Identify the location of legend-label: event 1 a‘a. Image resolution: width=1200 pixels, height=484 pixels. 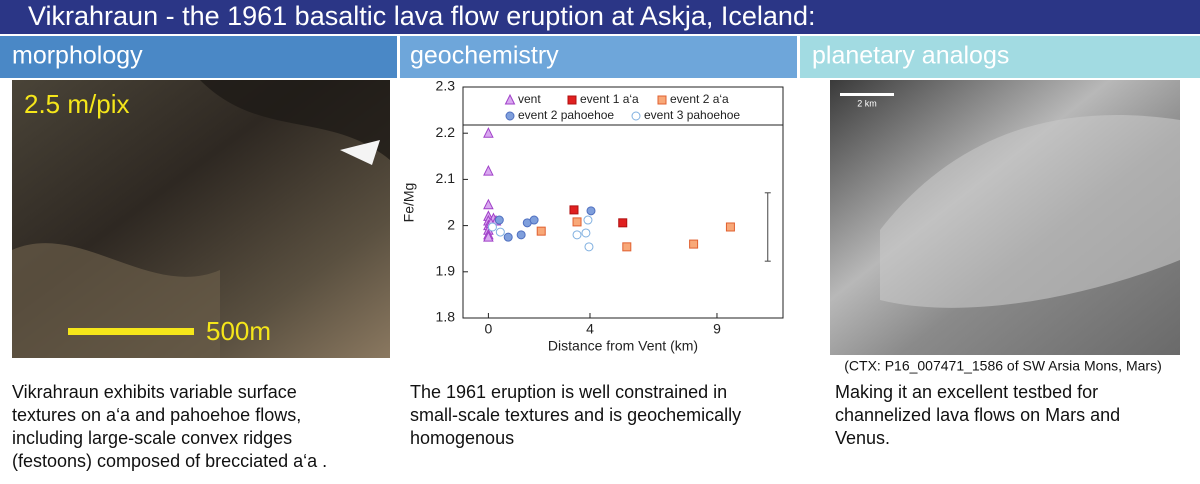
(609, 99).